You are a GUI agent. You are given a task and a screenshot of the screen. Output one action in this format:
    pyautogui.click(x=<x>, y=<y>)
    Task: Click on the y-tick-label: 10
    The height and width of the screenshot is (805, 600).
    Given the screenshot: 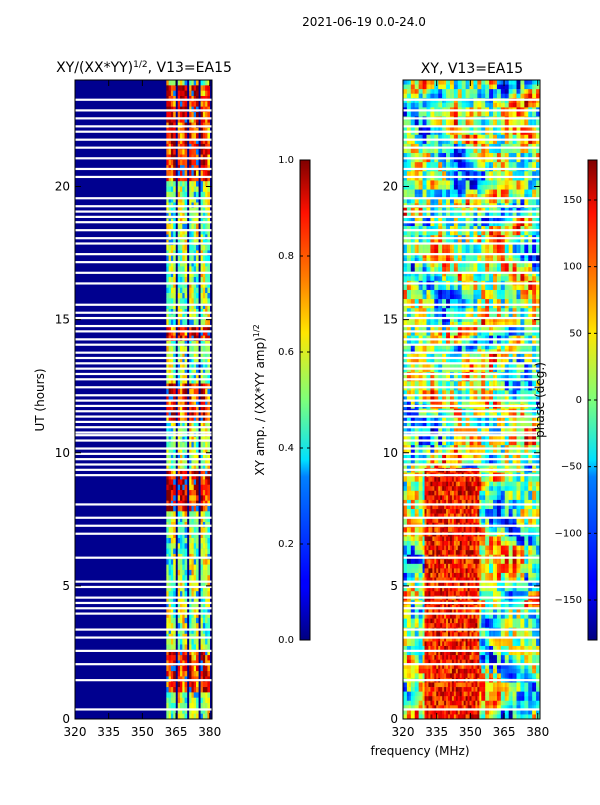 What is the action you would take?
    pyautogui.click(x=62, y=453)
    